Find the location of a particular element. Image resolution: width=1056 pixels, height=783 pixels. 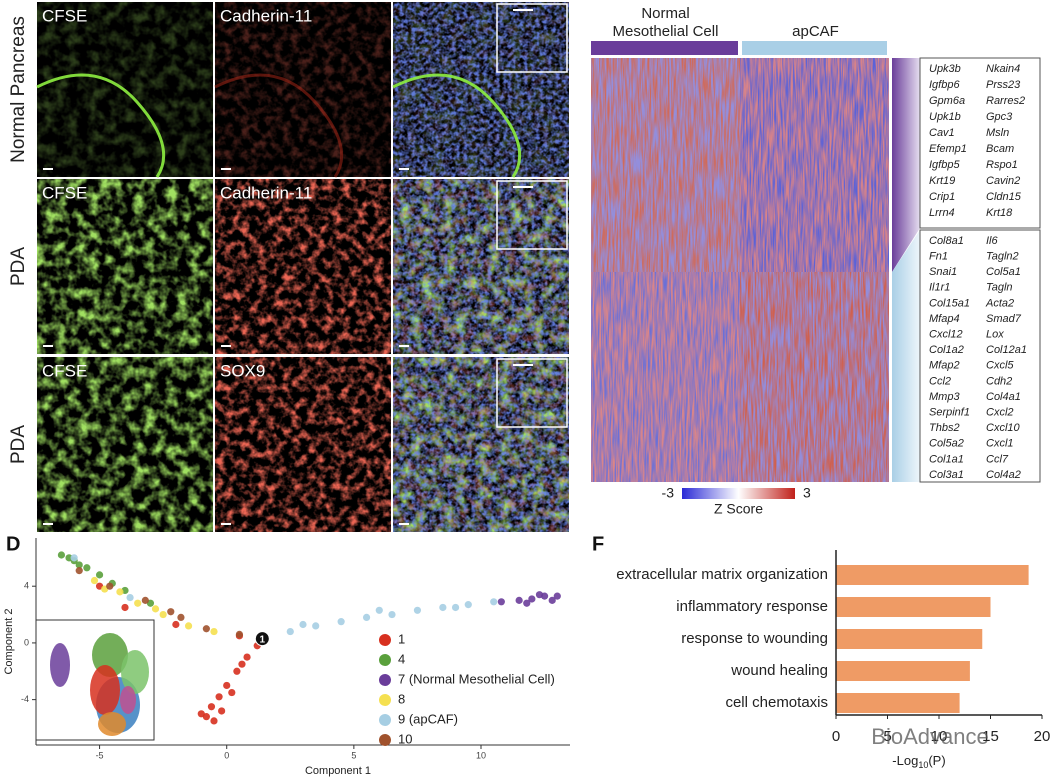

red-overlay is located at coordinates (481, 444).